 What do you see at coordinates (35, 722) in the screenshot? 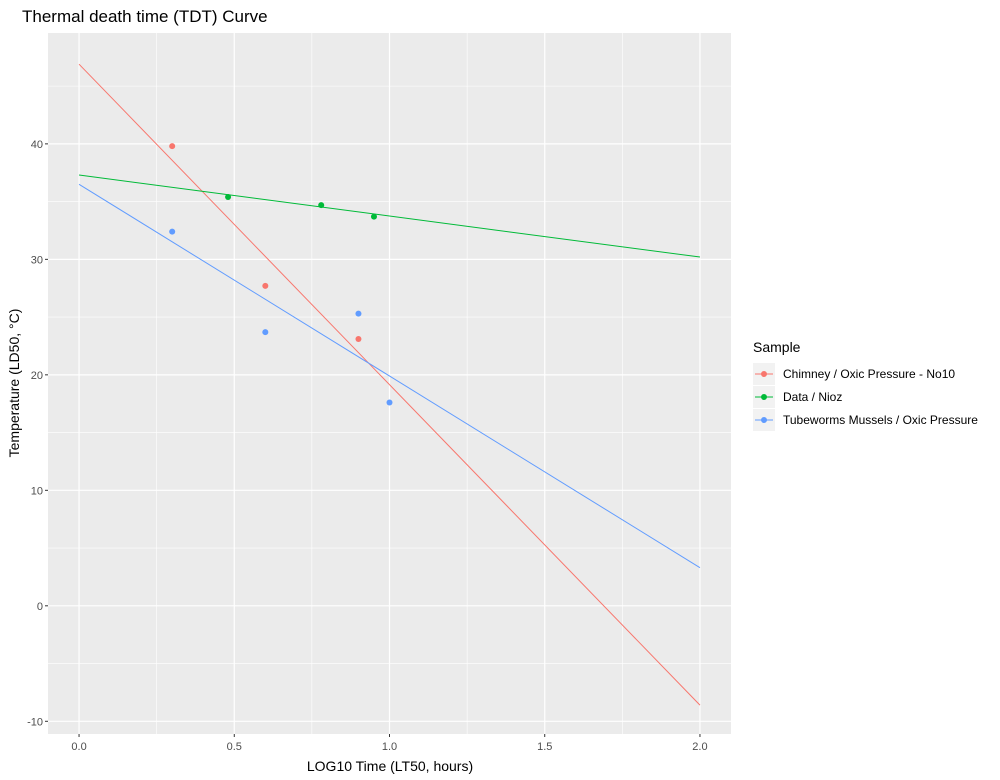
I see `y-tick-label: -10` at bounding box center [35, 722].